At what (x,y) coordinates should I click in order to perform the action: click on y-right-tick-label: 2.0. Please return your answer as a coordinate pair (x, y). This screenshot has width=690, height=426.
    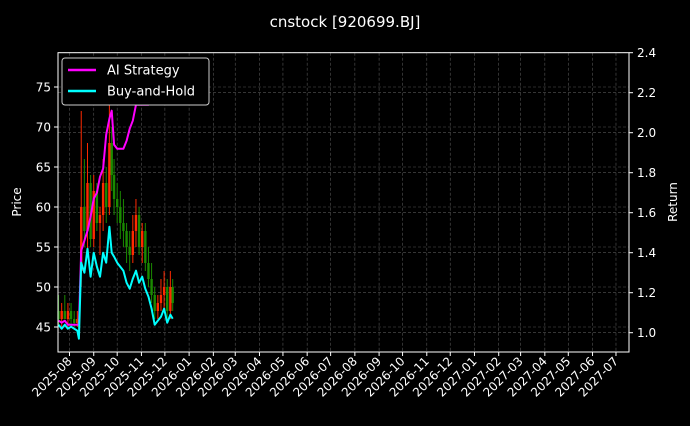
    Looking at the image, I should click on (646, 133).